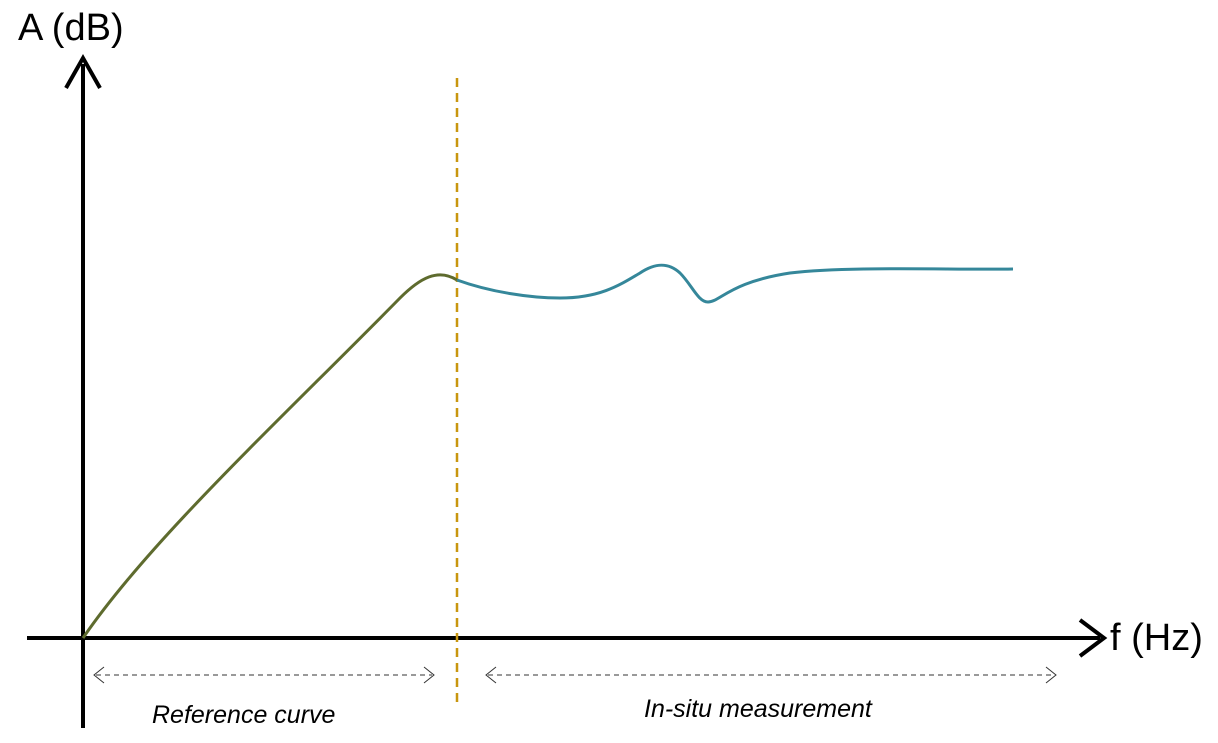 The height and width of the screenshot is (743, 1218). What do you see at coordinates (83, 71) in the screenshot?
I see `y-axis-arrowhead` at bounding box center [83, 71].